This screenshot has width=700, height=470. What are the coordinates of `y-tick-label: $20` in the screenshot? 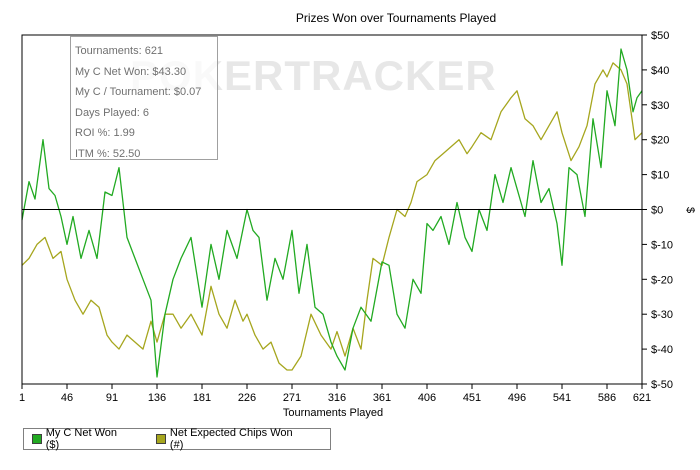 It's located at (660, 141).